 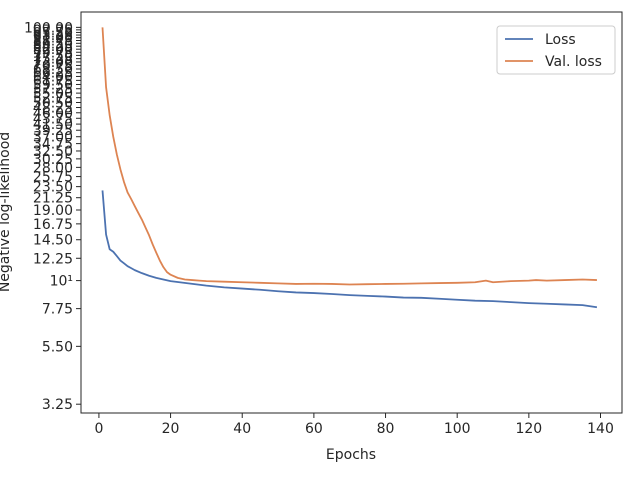 I want to click on y-tick-label: 77.50, so click(x=53, y=56).